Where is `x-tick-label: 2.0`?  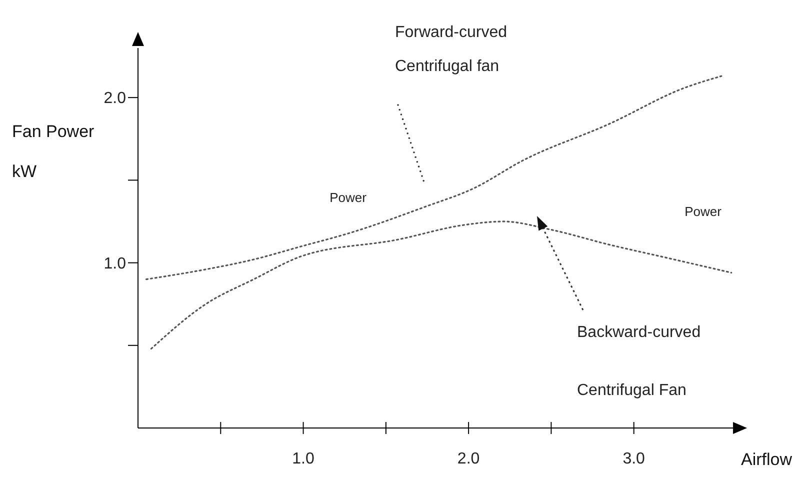
x-tick-label: 2.0 is located at coordinates (468, 459).